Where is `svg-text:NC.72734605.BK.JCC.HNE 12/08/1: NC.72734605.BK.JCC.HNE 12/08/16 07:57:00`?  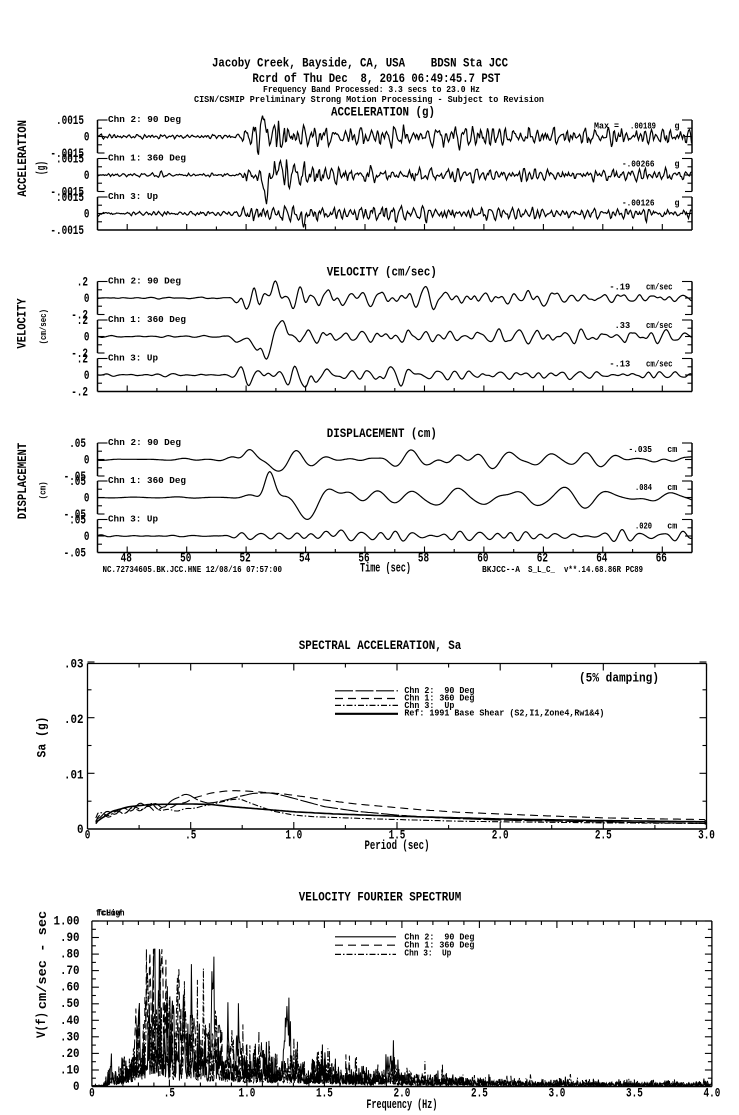
svg-text:NC.72734605.BK.JCC.HNE 12/08/1: NC.72734605.BK.JCC.HNE 12/08/16 07:57:00 is located at coordinates (193, 570).